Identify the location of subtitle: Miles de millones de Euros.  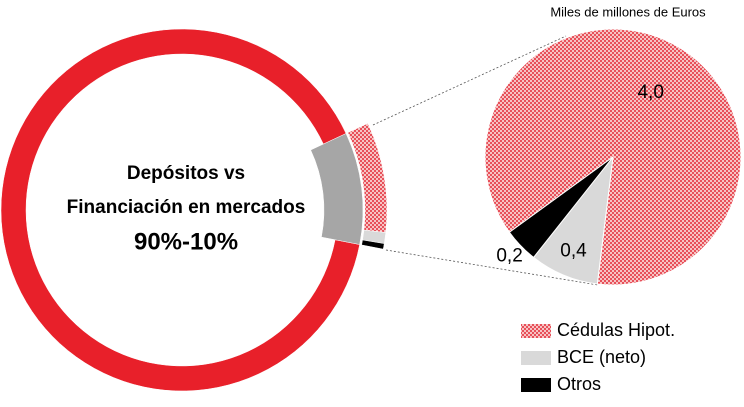
(628, 11).